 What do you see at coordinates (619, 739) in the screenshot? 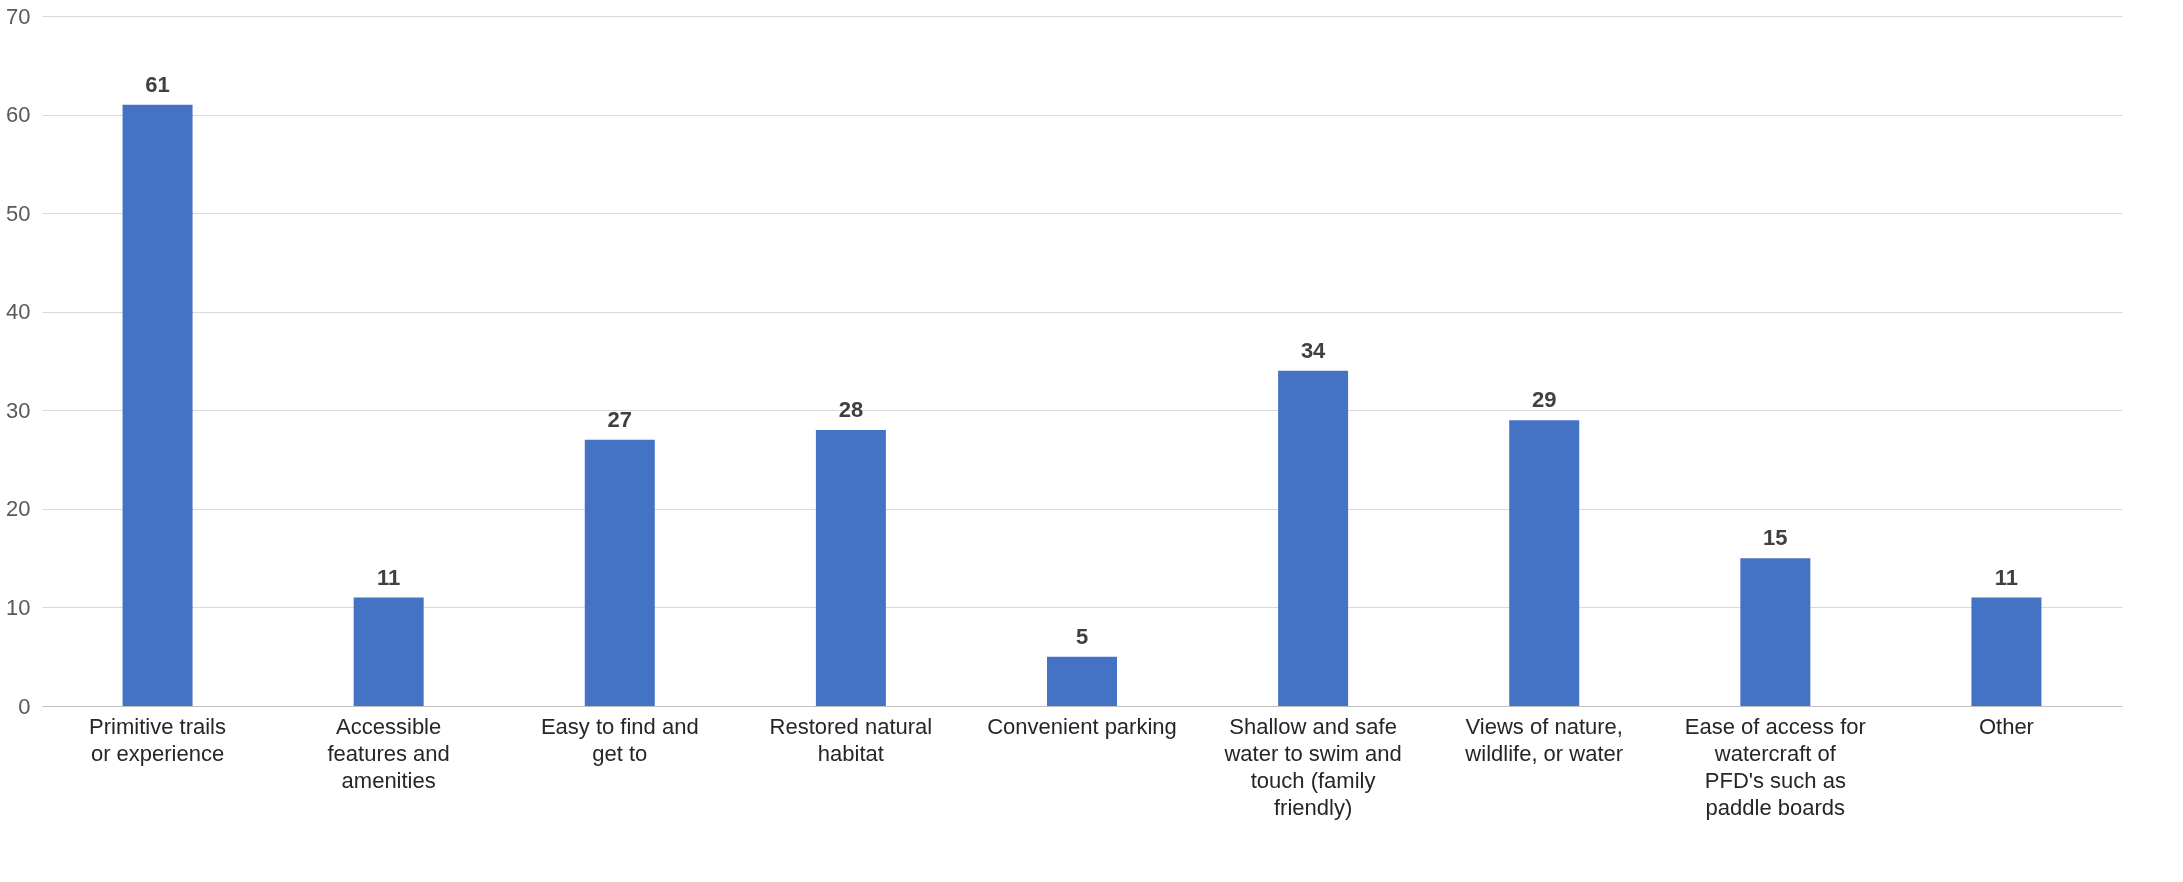
I see `x-tick-label: Easy to find and get to` at bounding box center [619, 739].